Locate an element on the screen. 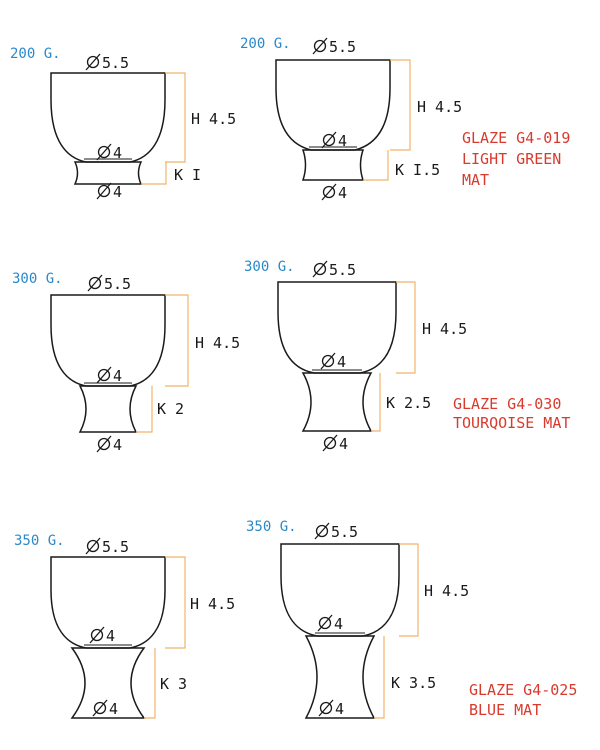 This screenshot has width=600, height=750. glaze-description-label: LIGHT GREEN is located at coordinates (511, 159).